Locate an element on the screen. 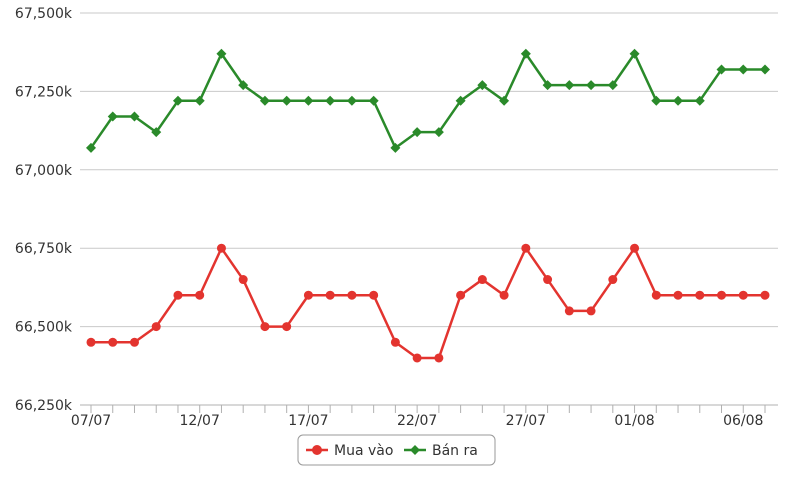 The image size is (790, 487). x-tick-label: 01/08 is located at coordinates (634, 421).